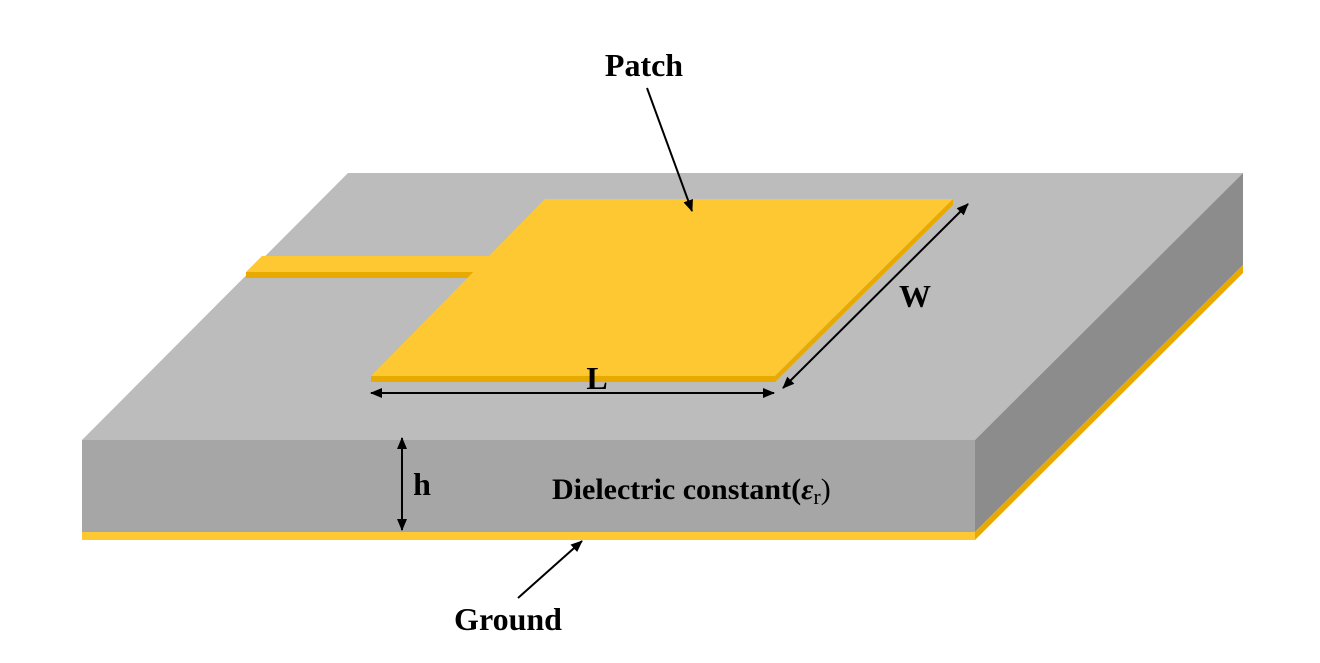 The image size is (1320, 663). What do you see at coordinates (669, 149) in the screenshot?
I see `patch-pointer-arrow` at bounding box center [669, 149].